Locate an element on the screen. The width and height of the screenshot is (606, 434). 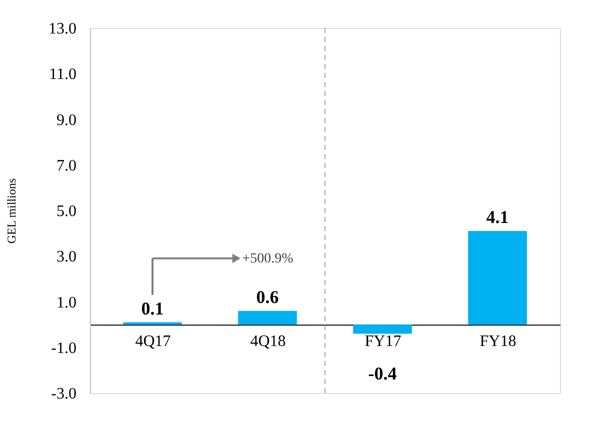
y-tick-label: -1.0 is located at coordinates (63, 348).